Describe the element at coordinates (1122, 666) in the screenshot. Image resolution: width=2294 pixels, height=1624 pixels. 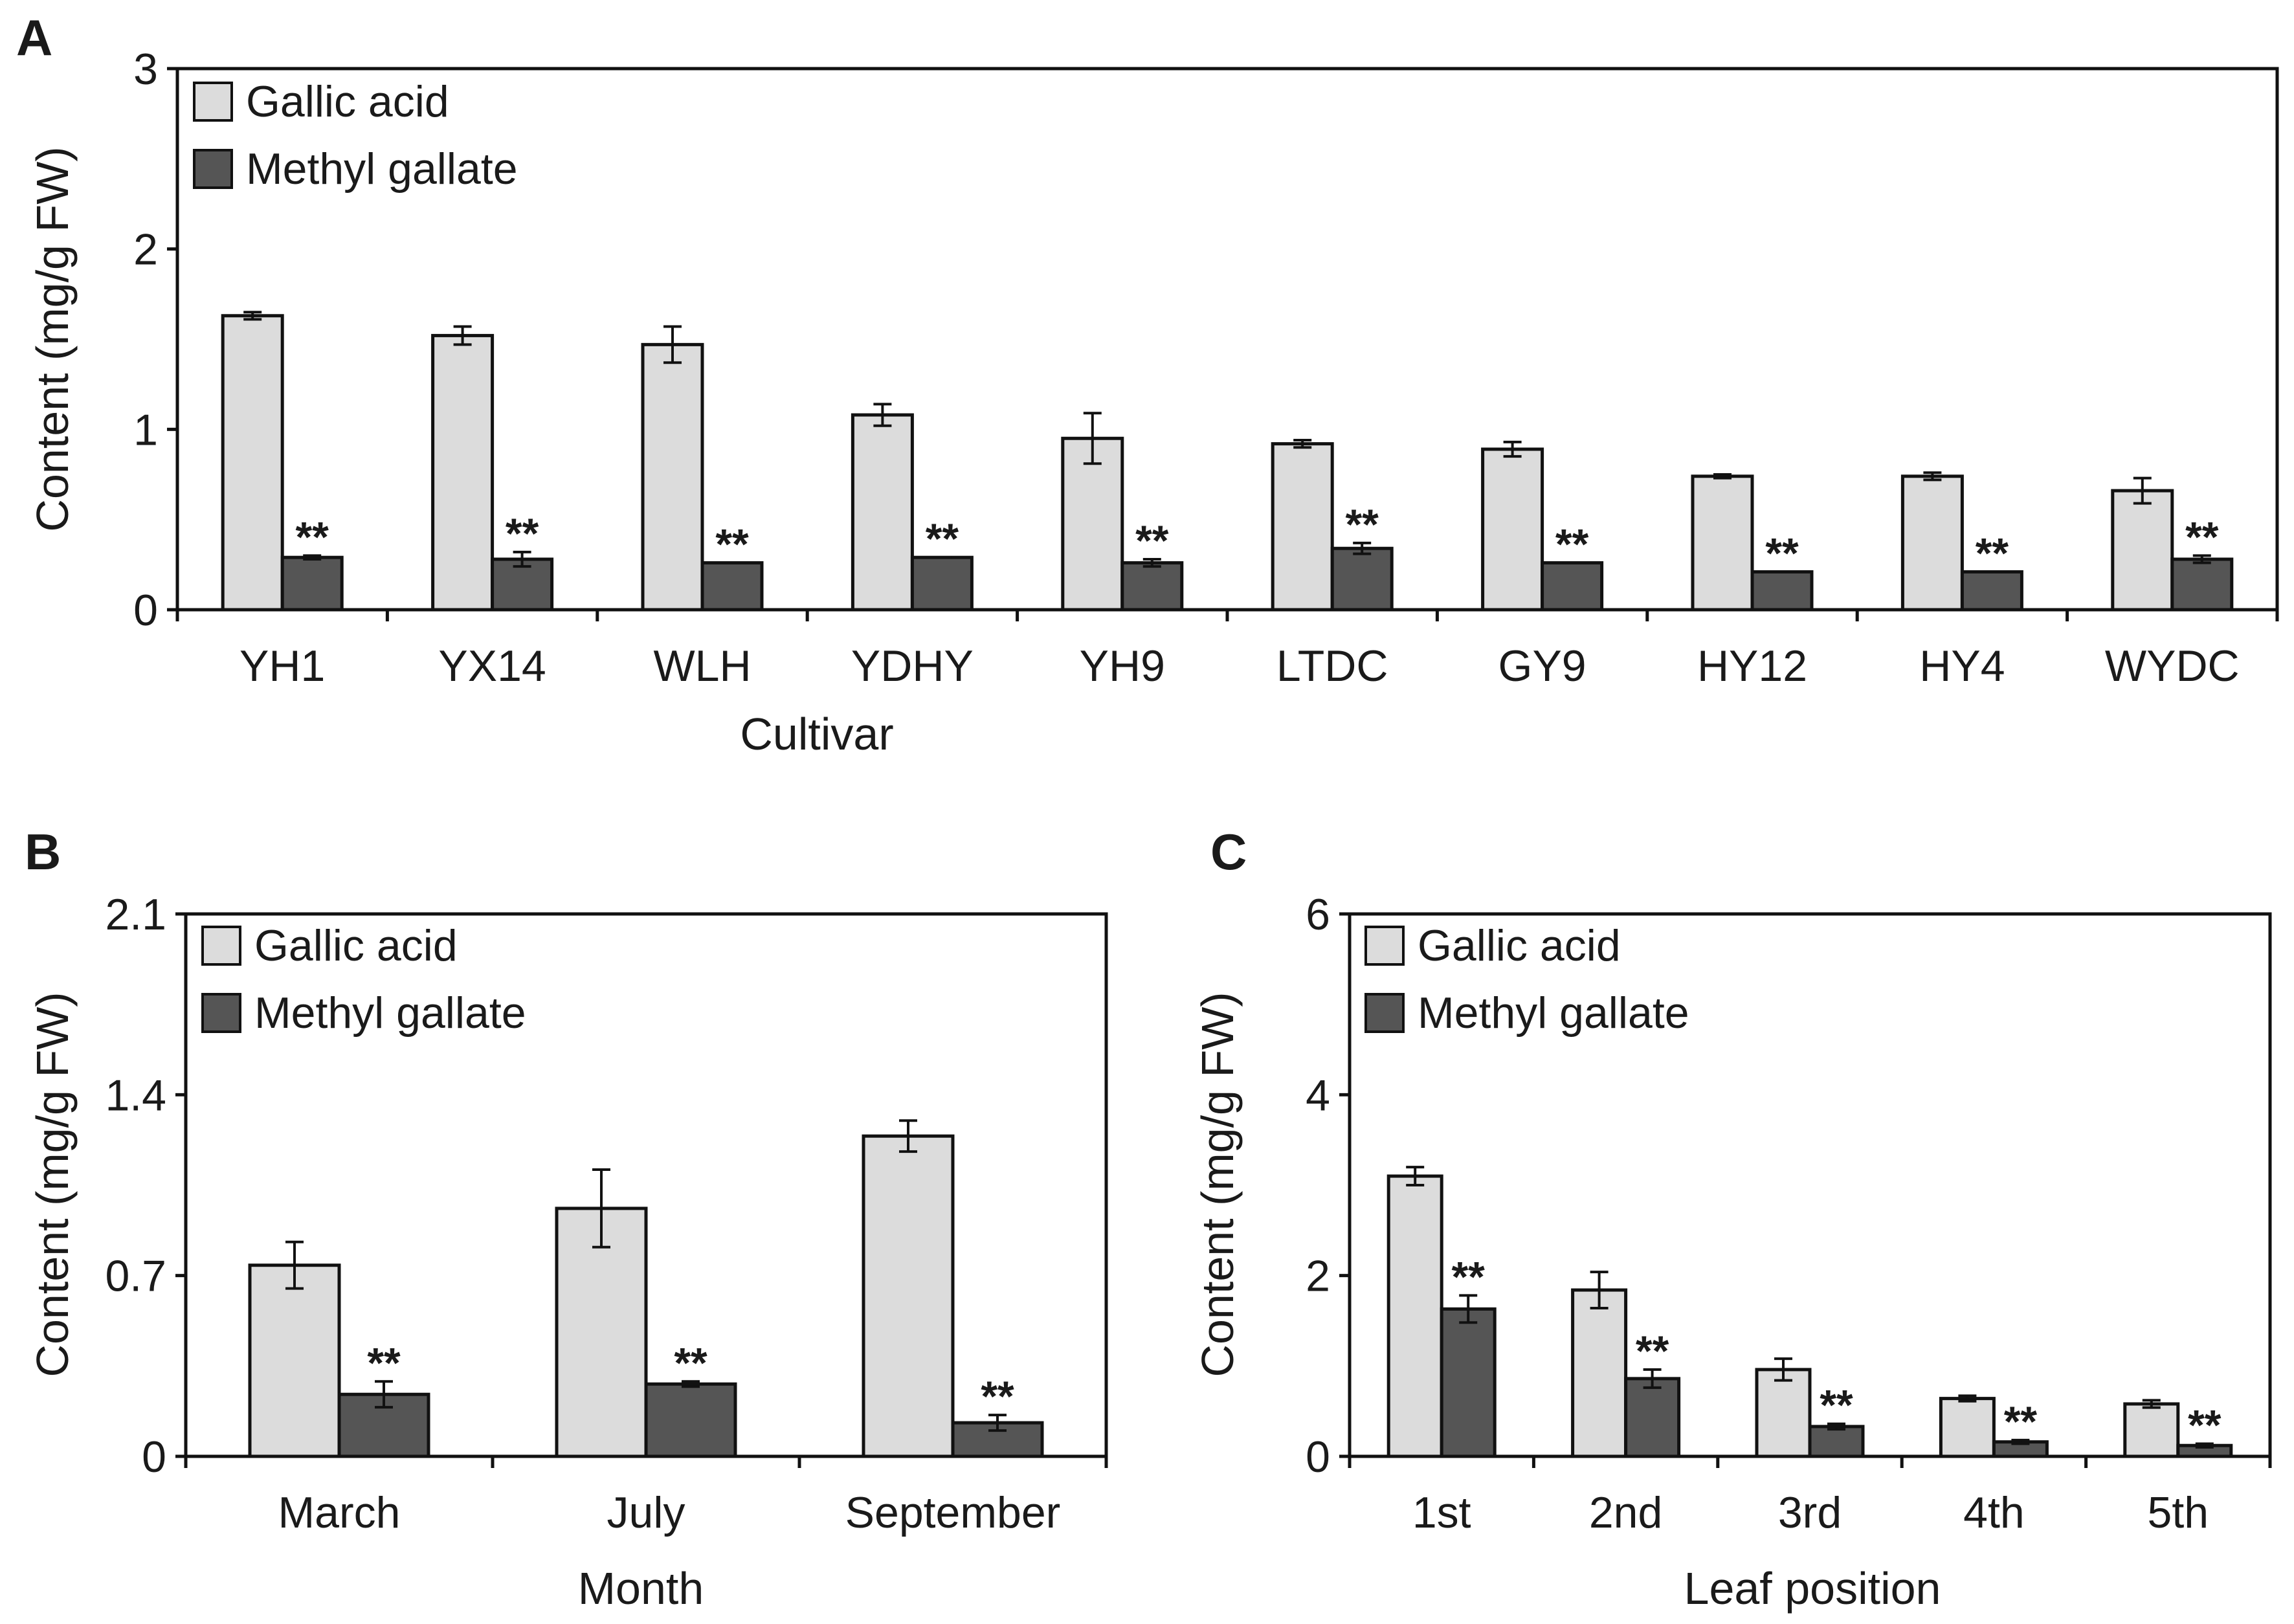
I see `x-tick-label: YH9` at that location.